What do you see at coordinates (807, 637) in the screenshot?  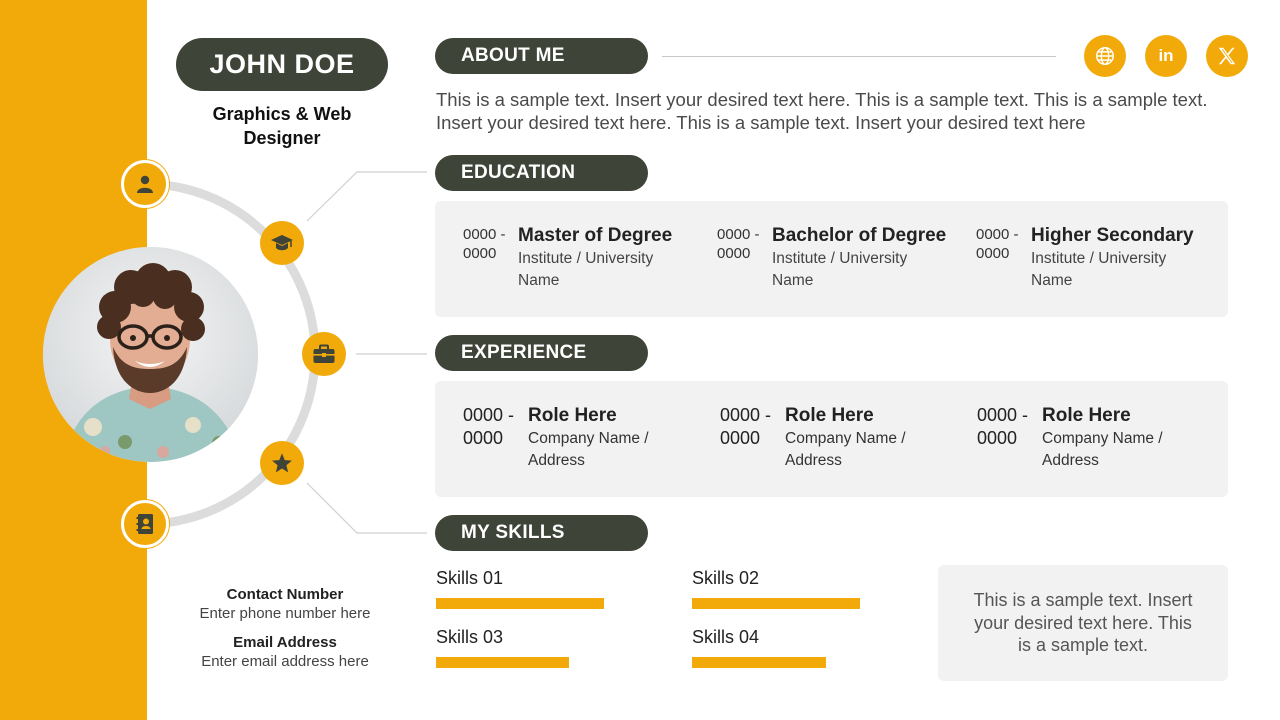 I see `skill-label: Skills 04` at bounding box center [807, 637].